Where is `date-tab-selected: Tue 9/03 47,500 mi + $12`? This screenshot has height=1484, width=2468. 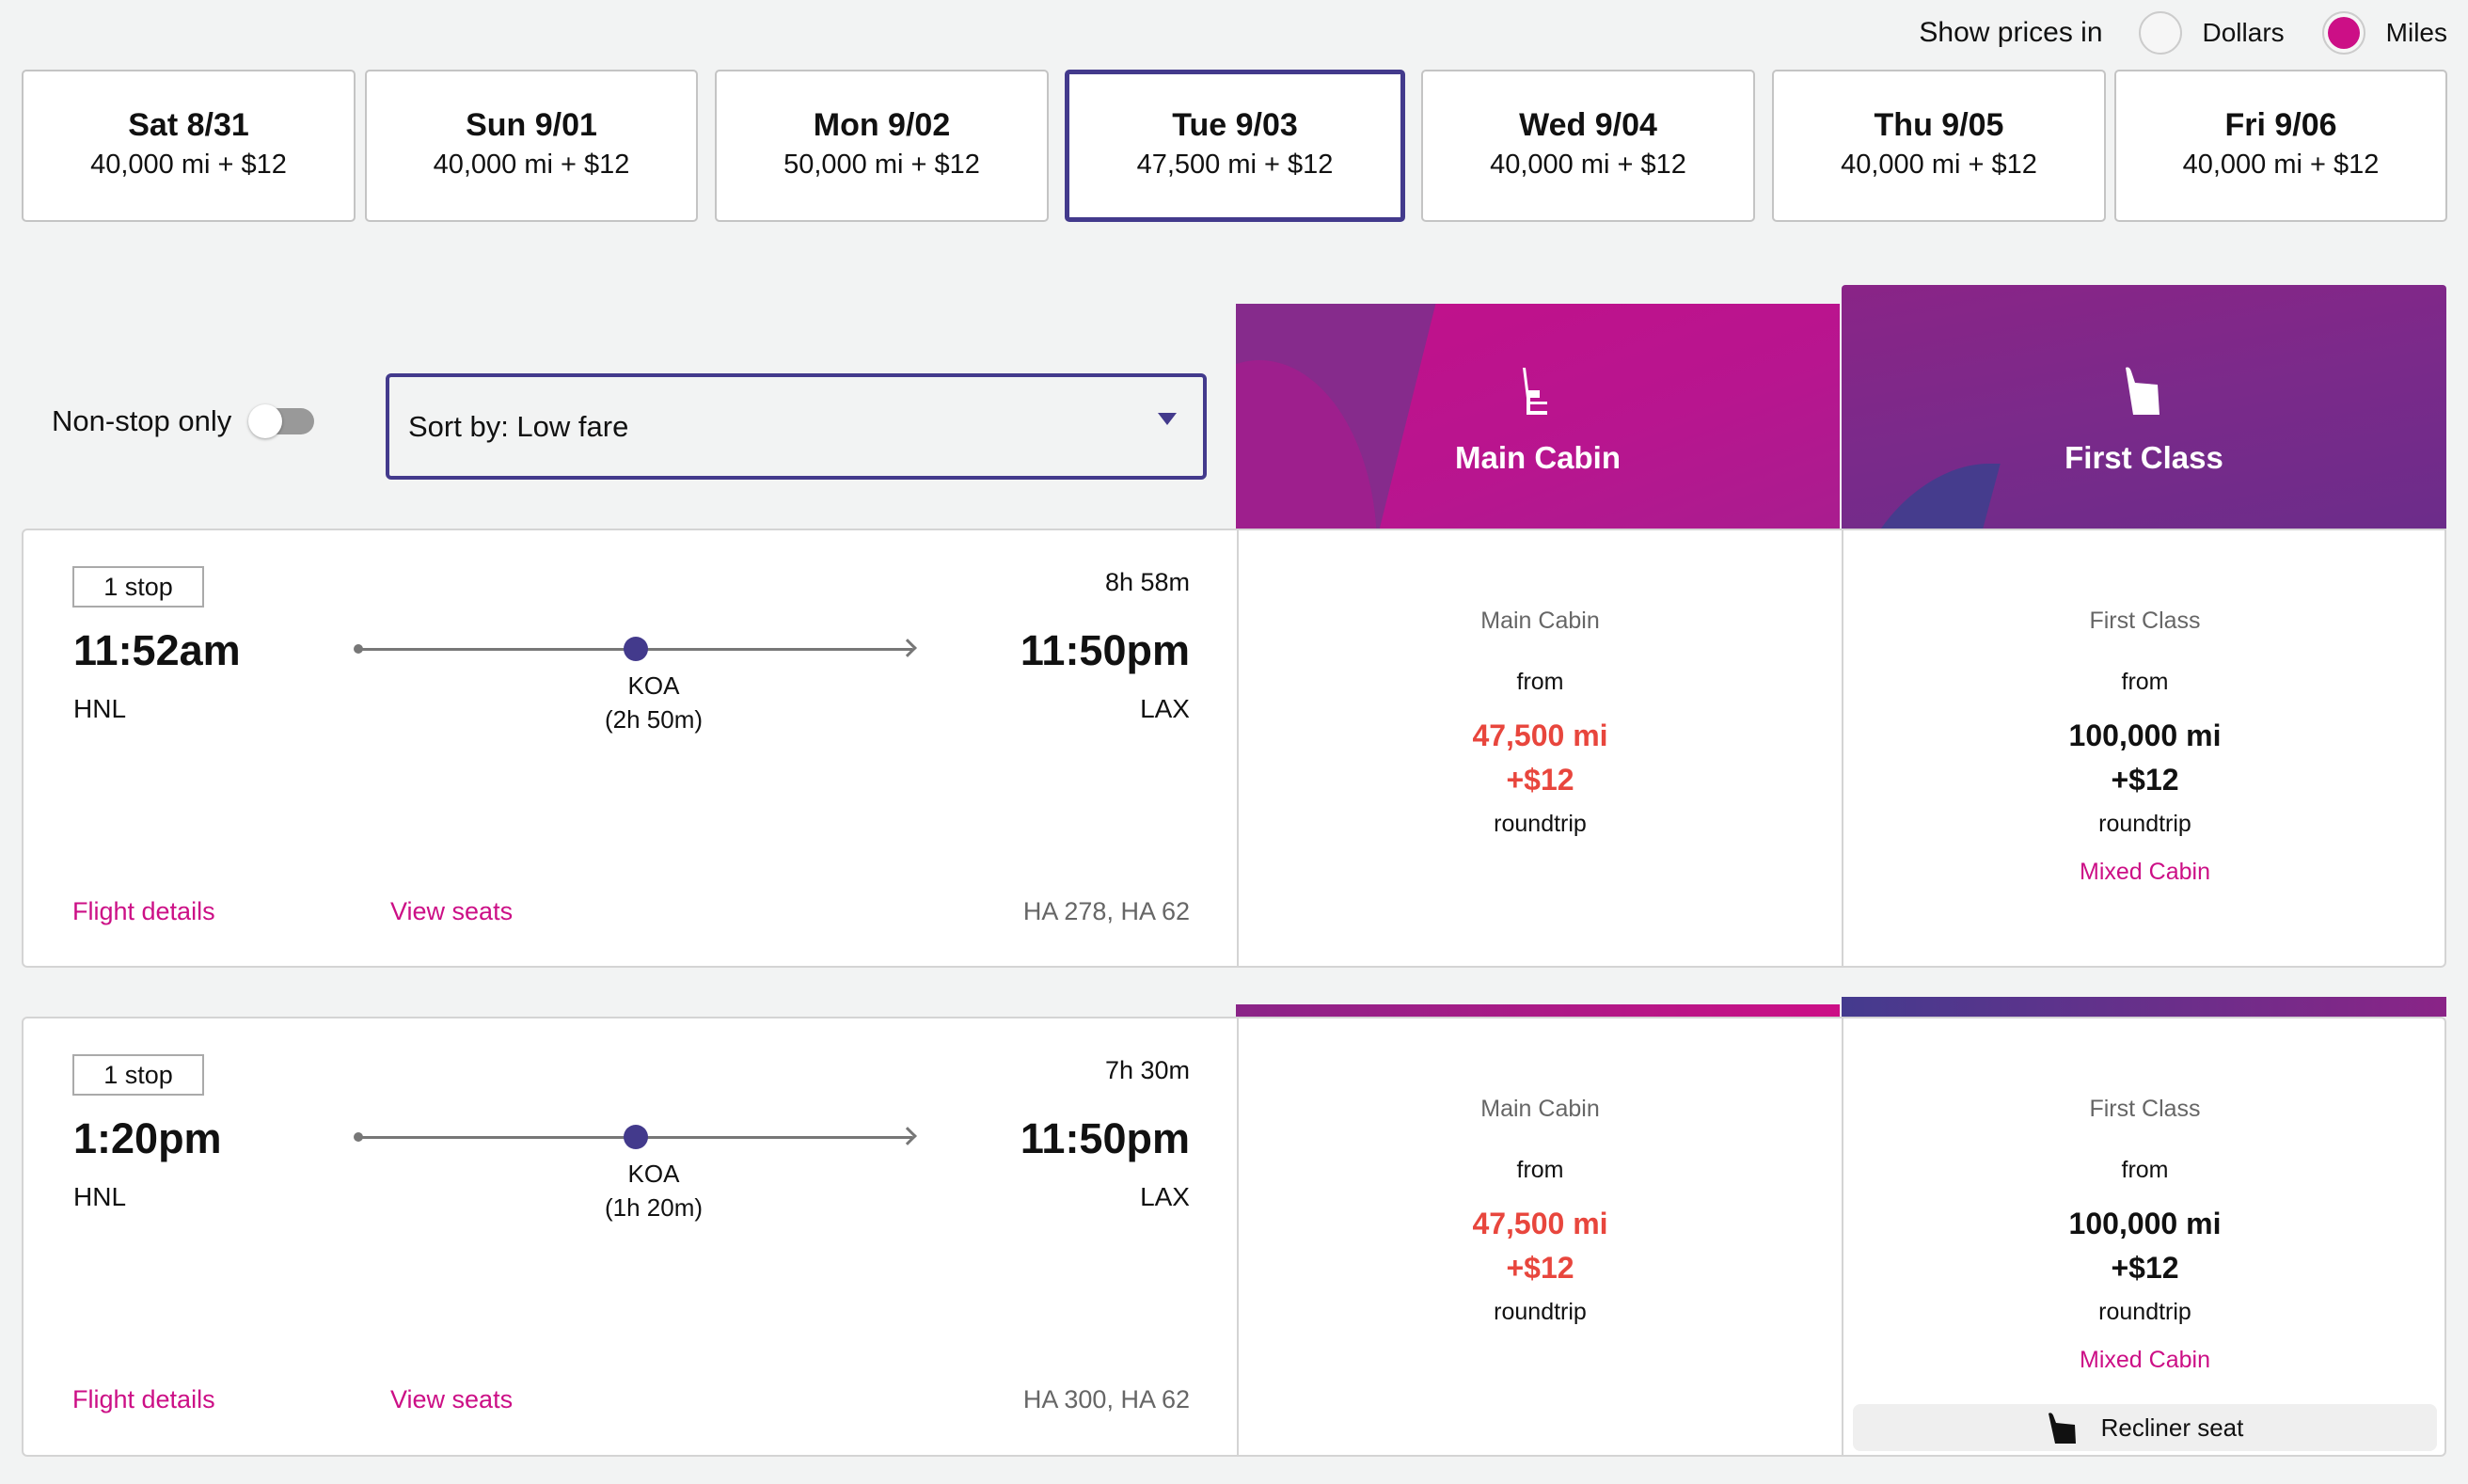
date-tab-selected: Tue 9/03 47,500 mi + $12 is located at coordinates (1235, 146).